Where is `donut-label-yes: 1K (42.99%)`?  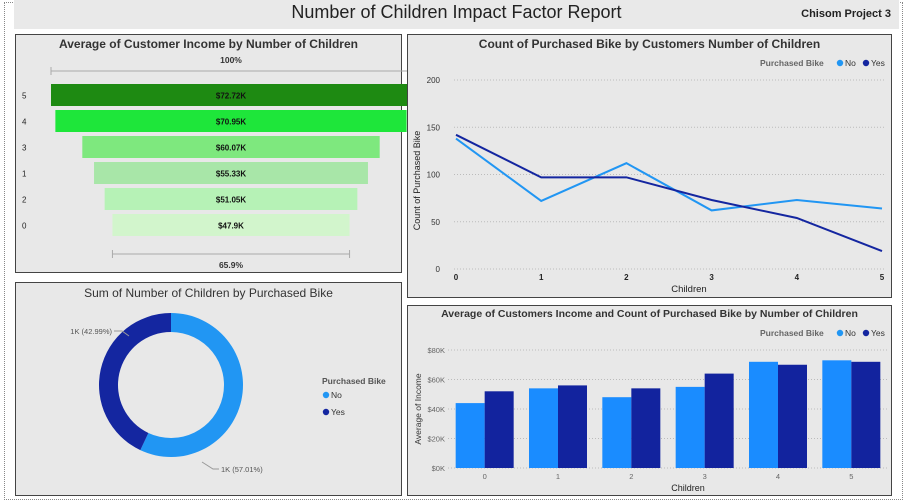 donut-label-yes: 1K (42.99%) is located at coordinates (91, 331).